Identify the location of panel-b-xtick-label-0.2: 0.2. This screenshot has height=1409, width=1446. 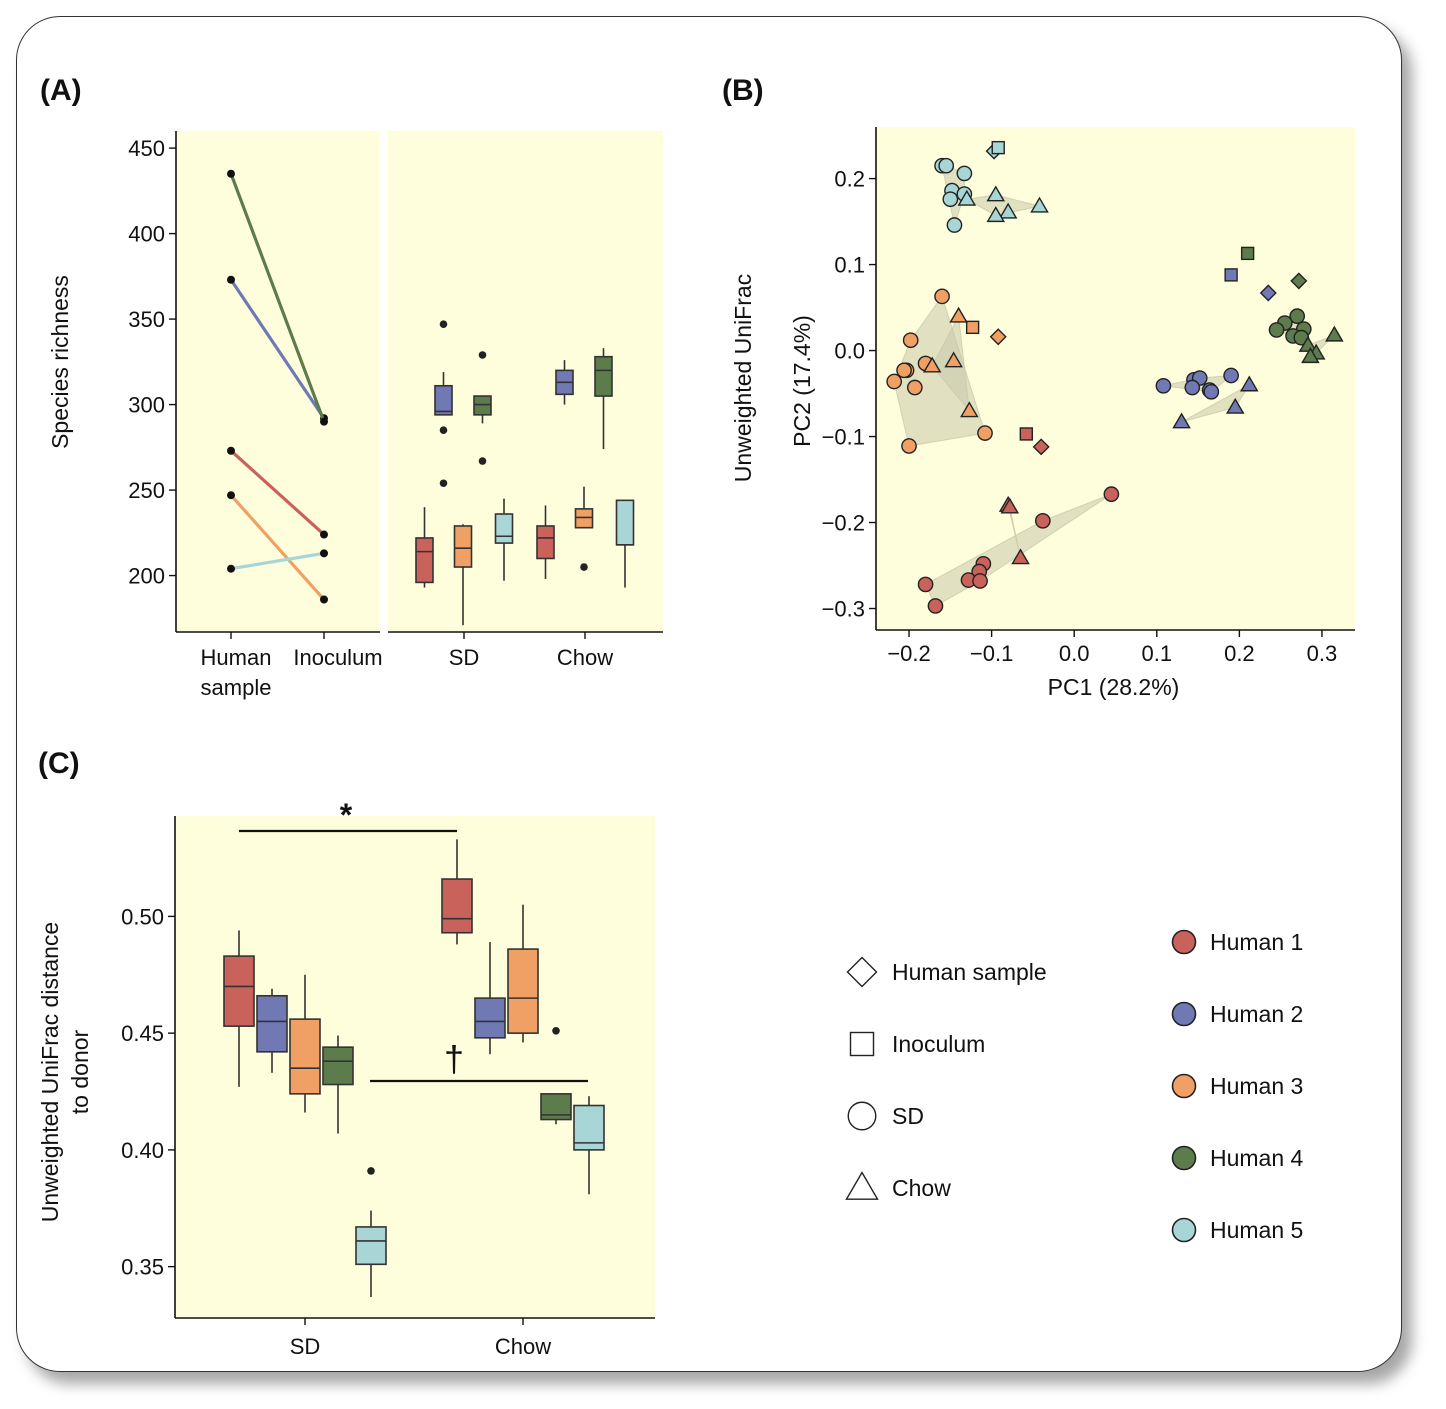
(1239, 653).